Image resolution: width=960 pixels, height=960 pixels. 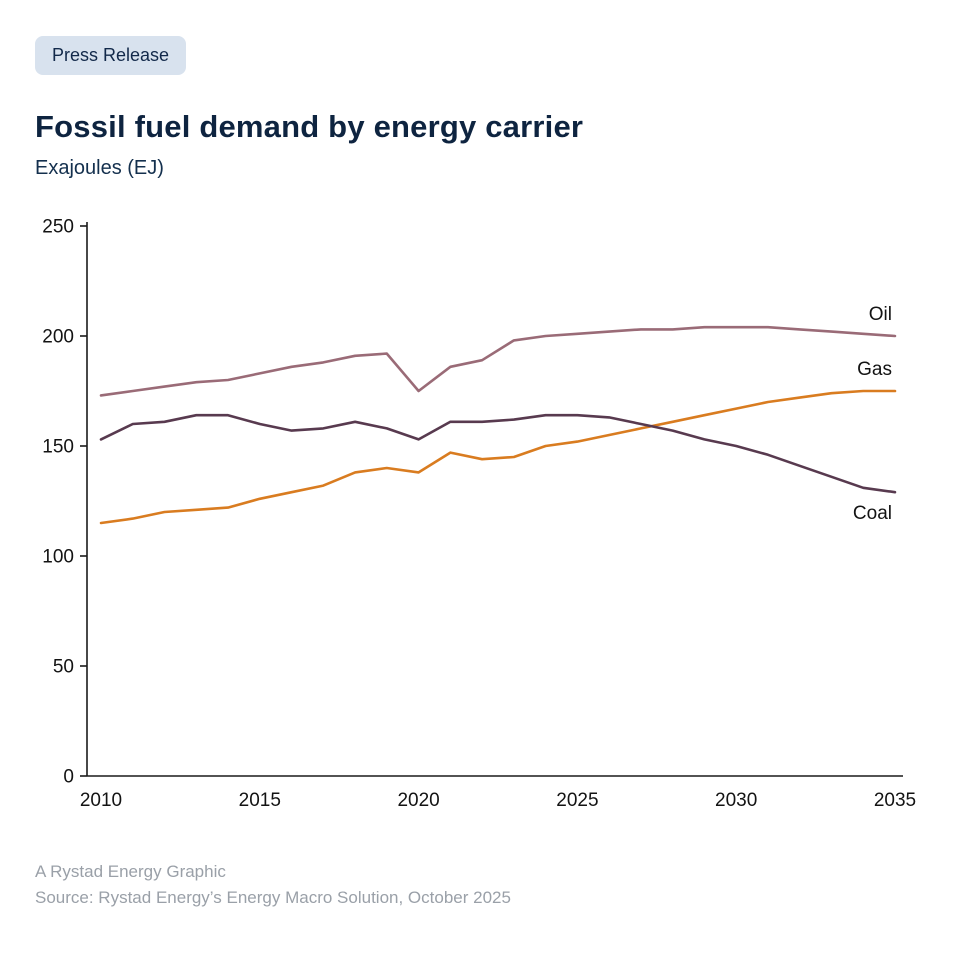 I want to click on svg-text: 2020, so click(x=418, y=800).